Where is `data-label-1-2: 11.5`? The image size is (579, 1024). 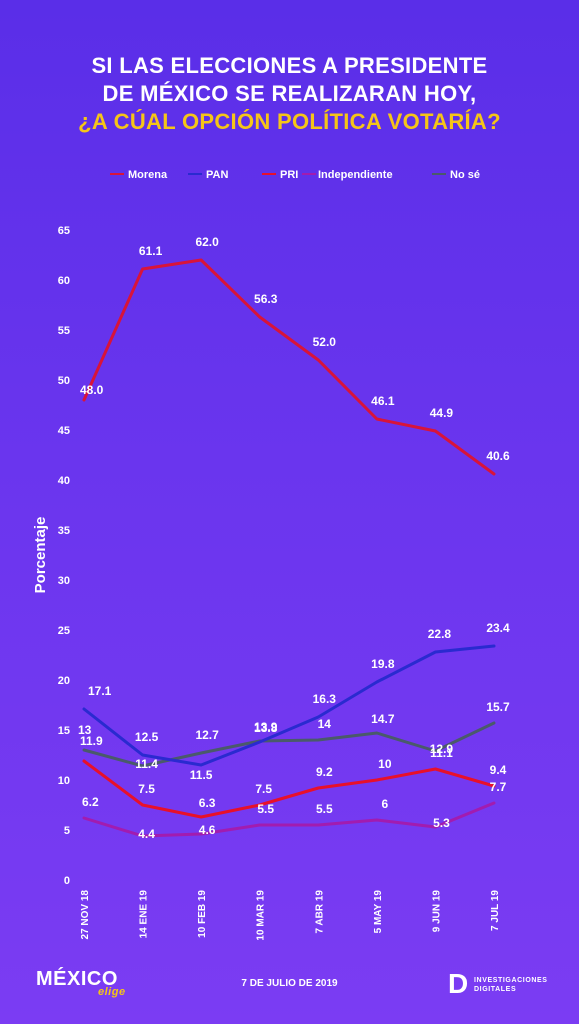
data-label-1-2: 11.5 is located at coordinates (201, 775).